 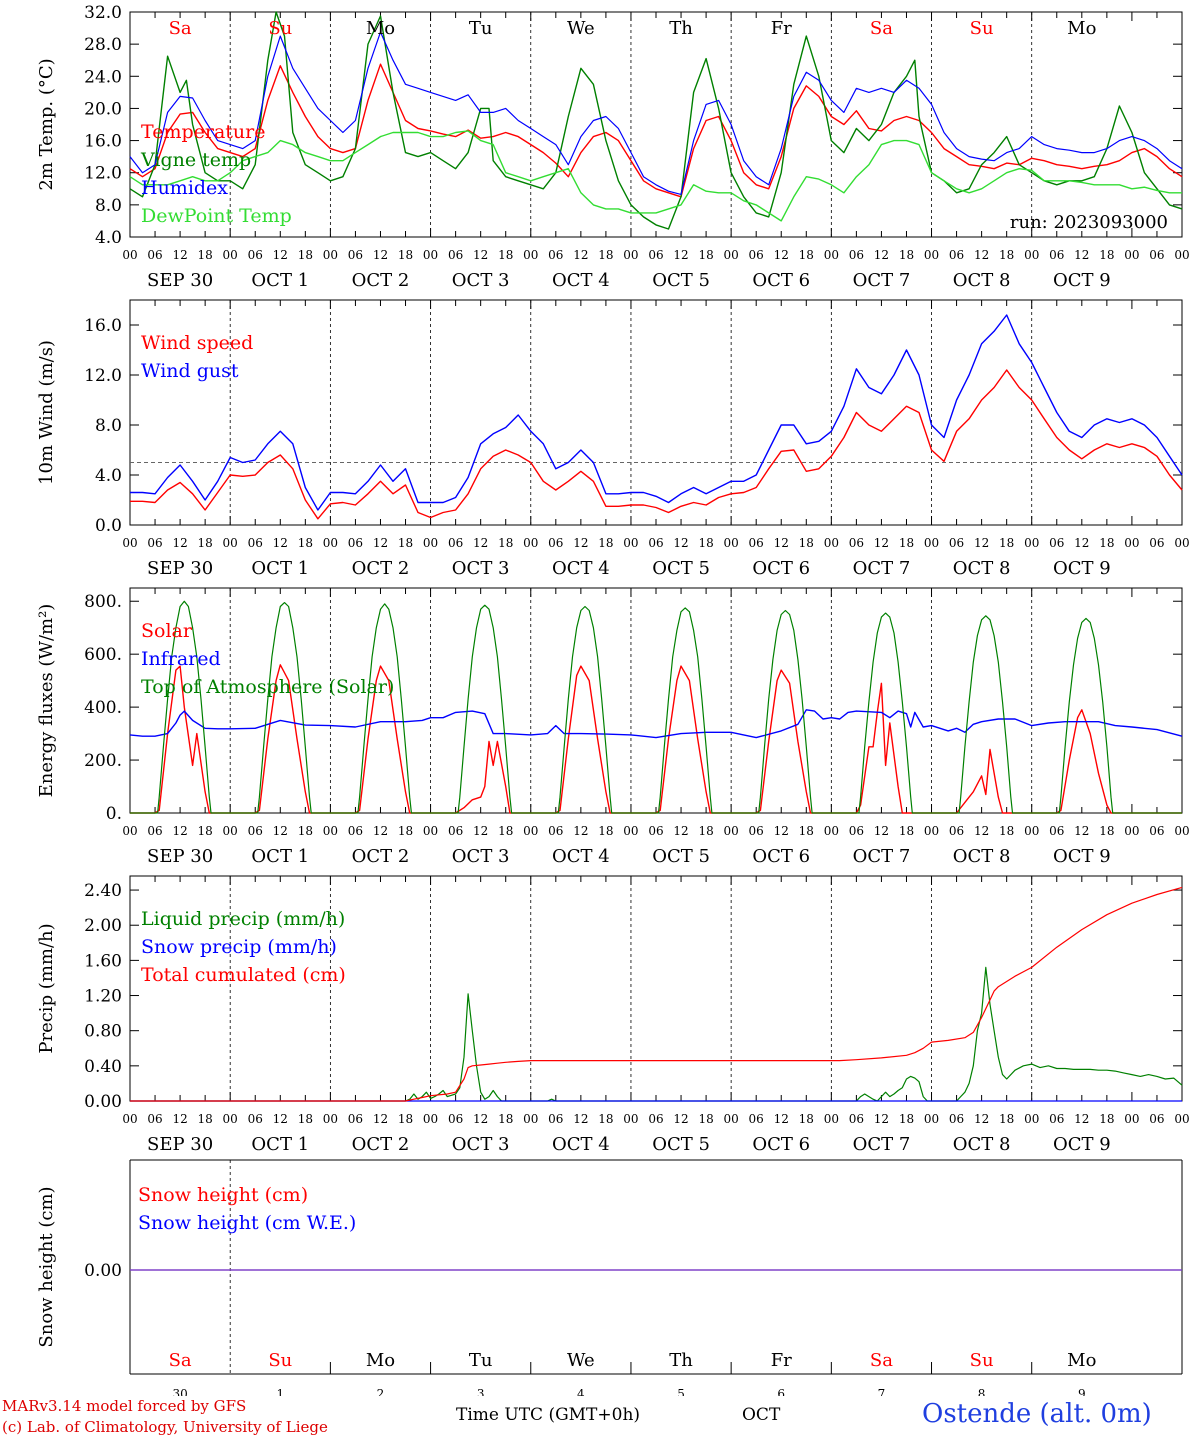 I want to click on series-line-vigne-temp, so click(x=656, y=120).